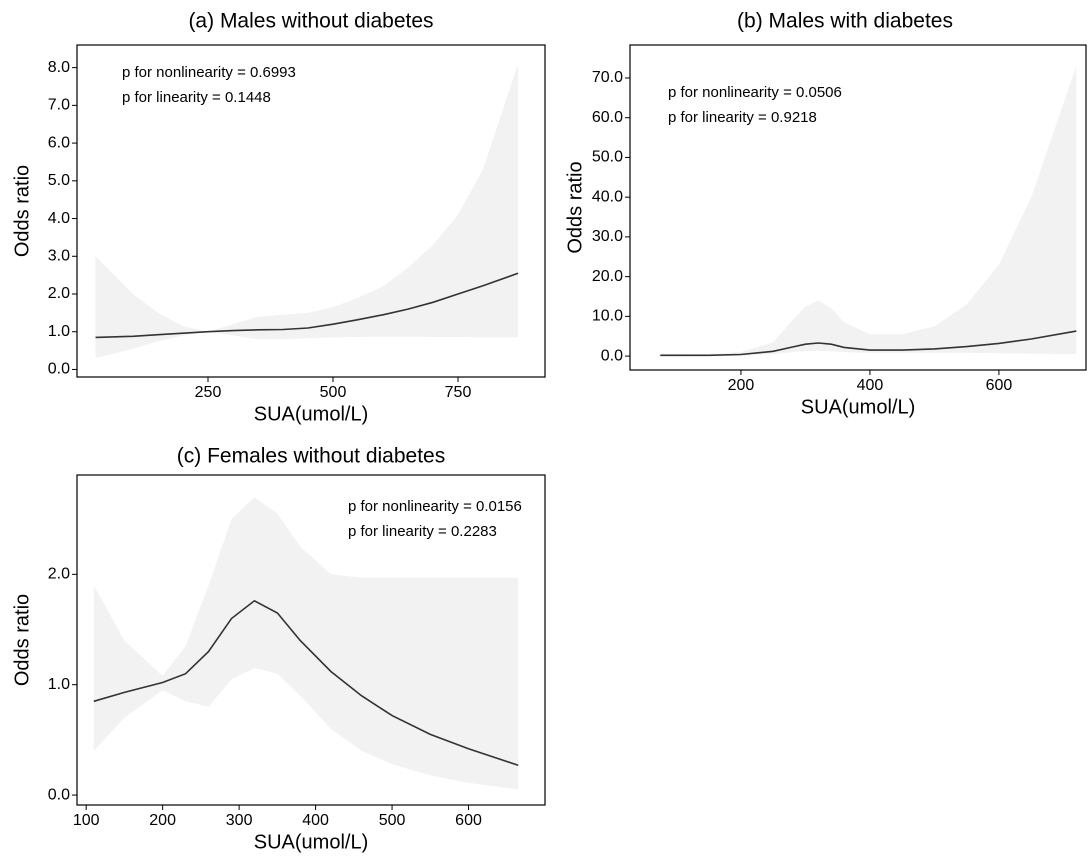 The height and width of the screenshot is (863, 1088). Describe the element at coordinates (59, 142) in the screenshot. I see `y-tick-label: 6.0` at that location.